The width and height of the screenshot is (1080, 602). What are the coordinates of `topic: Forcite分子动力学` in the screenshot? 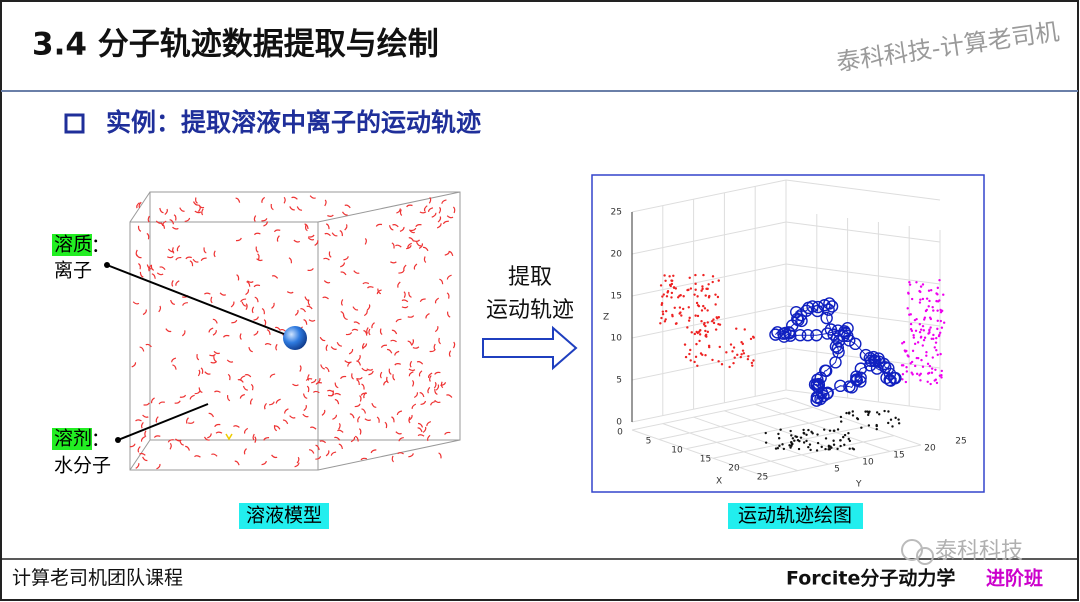 It's located at (870, 578).